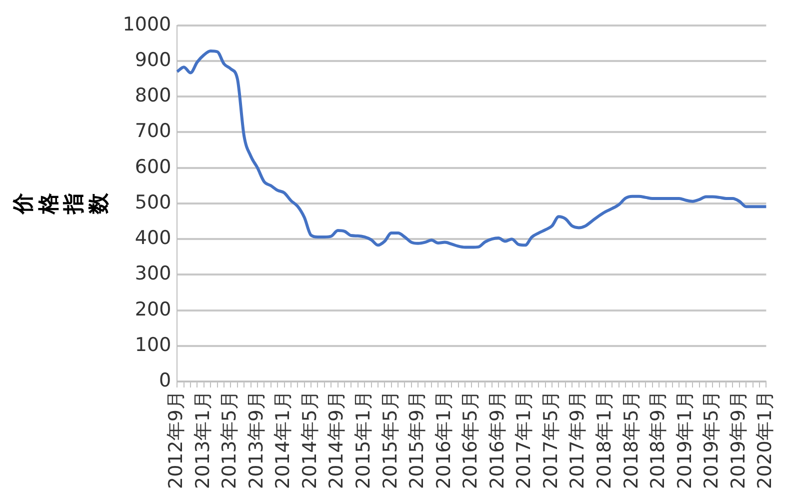 The image size is (800, 500). Describe the element at coordinates (61, 203) in the screenshot. I see `y-axis-title: 价格指数` at that location.